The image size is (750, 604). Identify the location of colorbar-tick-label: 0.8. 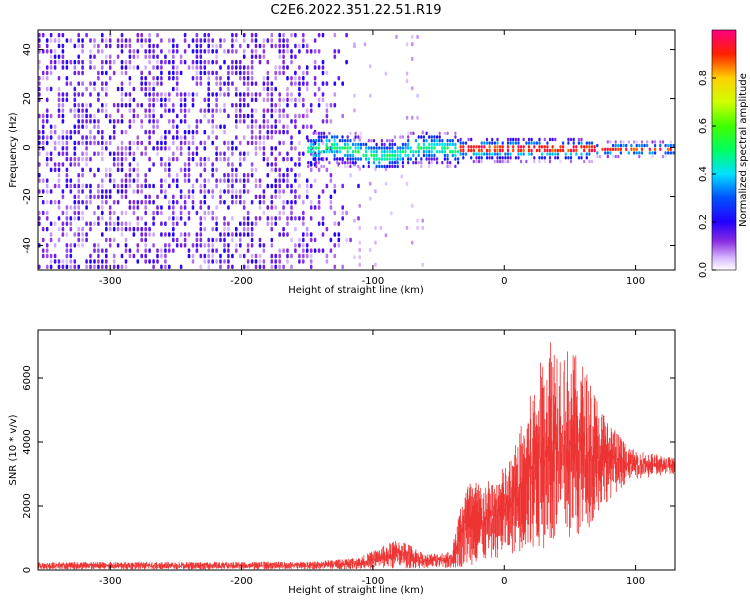
(703, 78).